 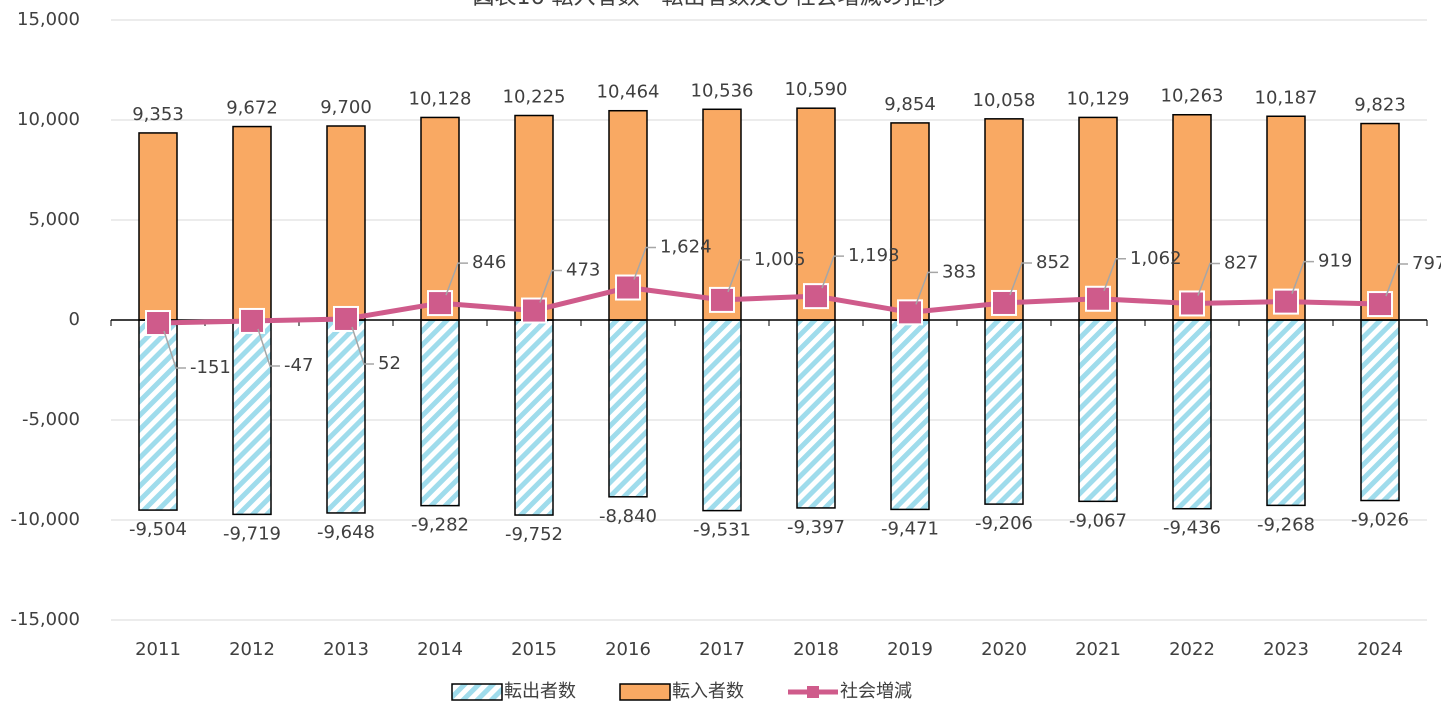 What do you see at coordinates (252, 533) in the screenshot?
I see `data-label: -9,719` at bounding box center [252, 533].